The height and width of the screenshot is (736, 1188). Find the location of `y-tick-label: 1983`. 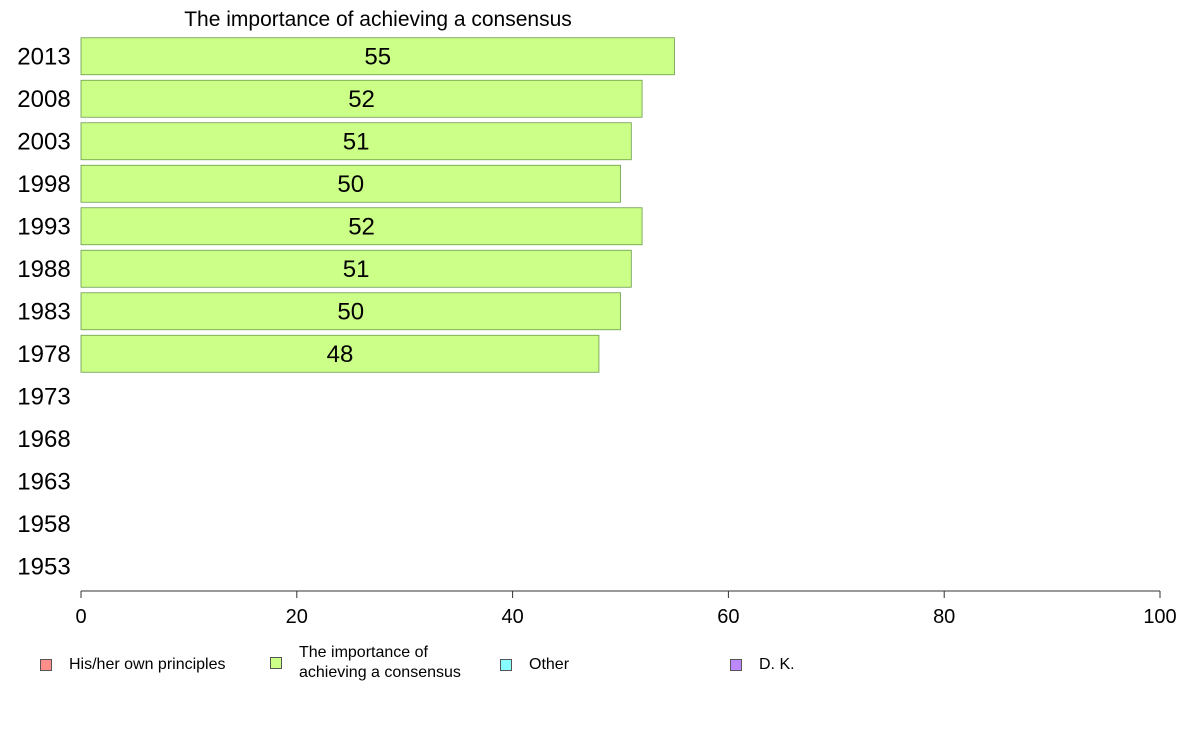

y-tick-label: 1983 is located at coordinates (43, 311).